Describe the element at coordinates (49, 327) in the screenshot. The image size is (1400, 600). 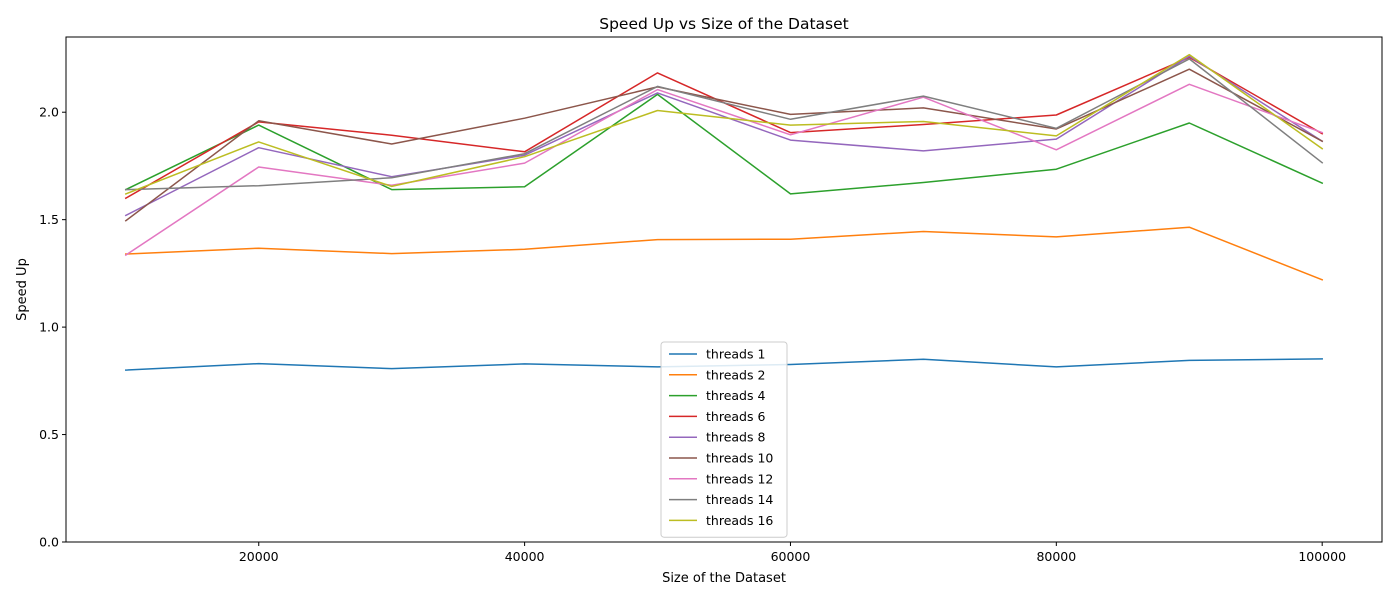
I see `y-tick-label: 1.0` at that location.